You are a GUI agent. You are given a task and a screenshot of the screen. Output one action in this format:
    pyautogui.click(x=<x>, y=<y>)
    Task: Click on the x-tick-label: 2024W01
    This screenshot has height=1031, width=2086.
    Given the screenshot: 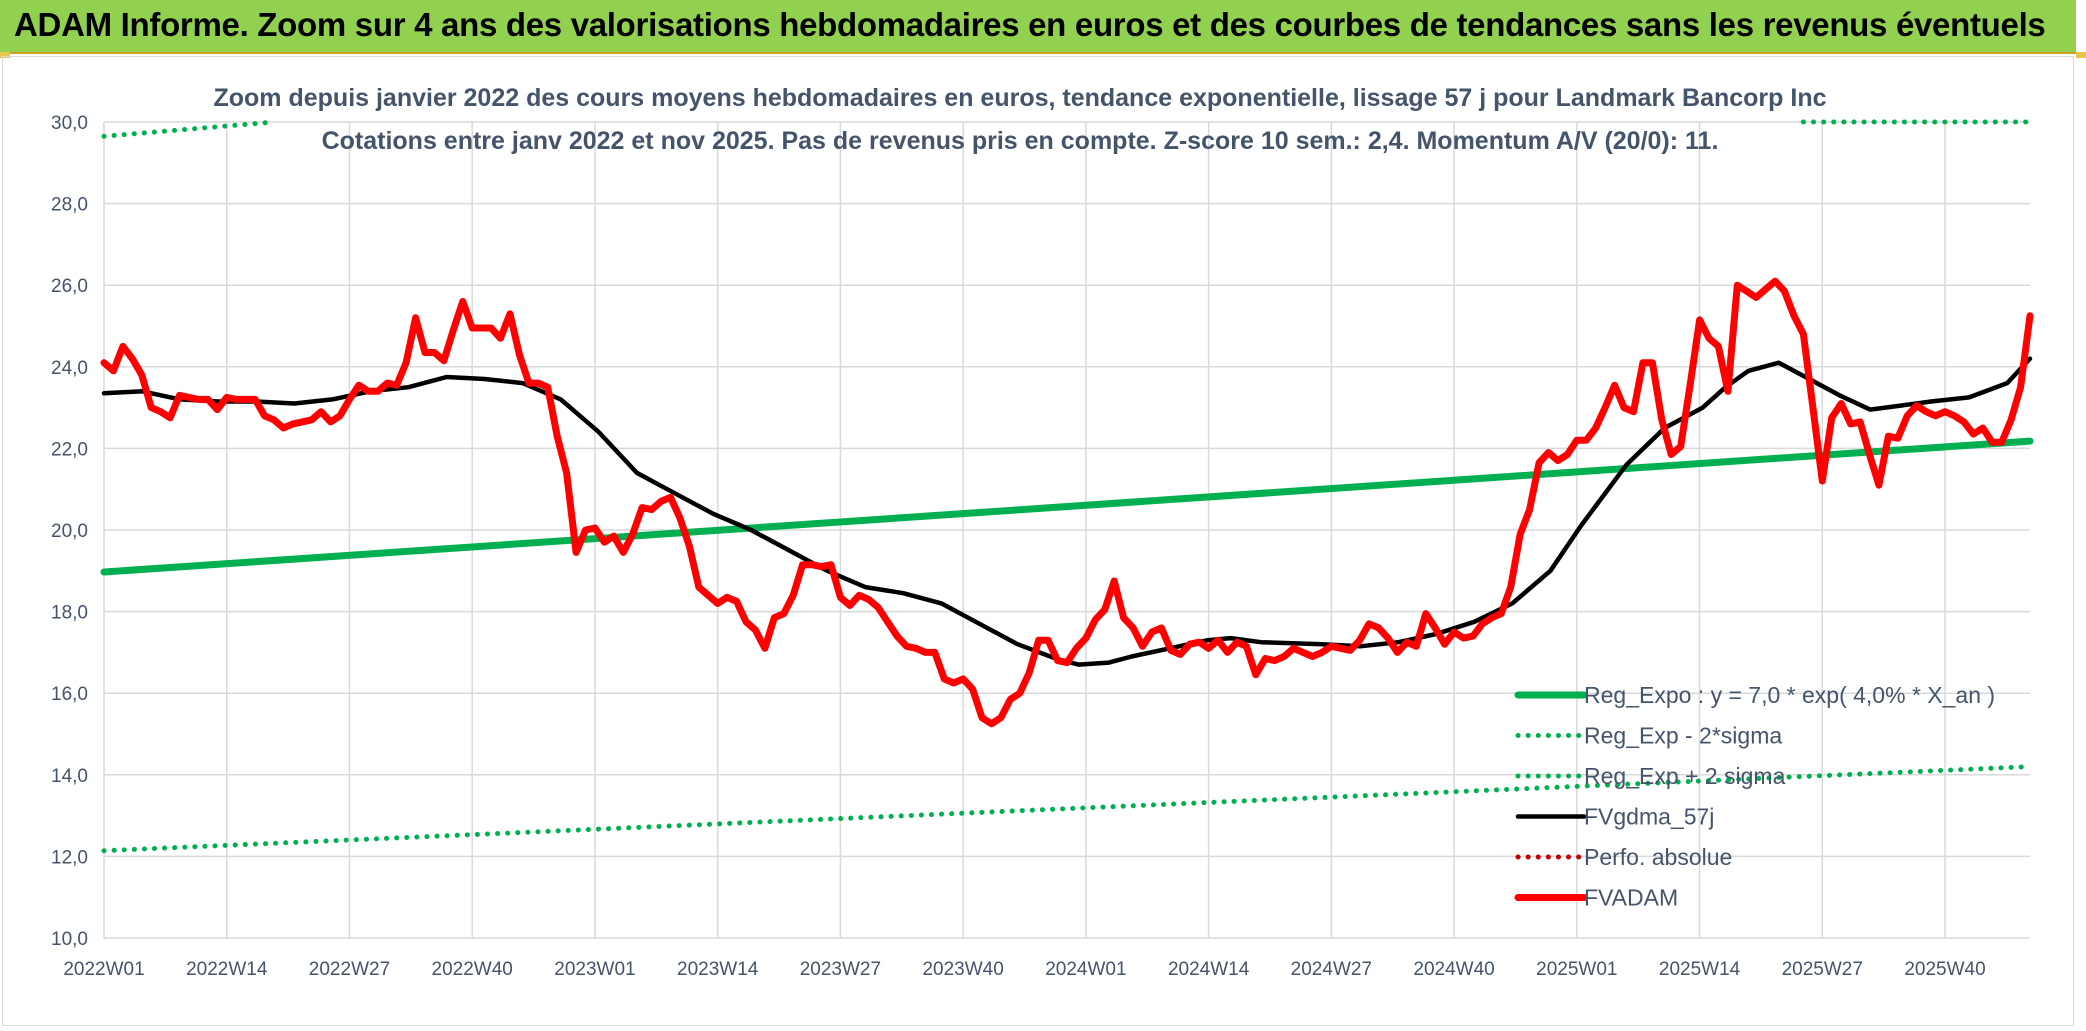 What is the action you would take?
    pyautogui.click(x=1085, y=969)
    